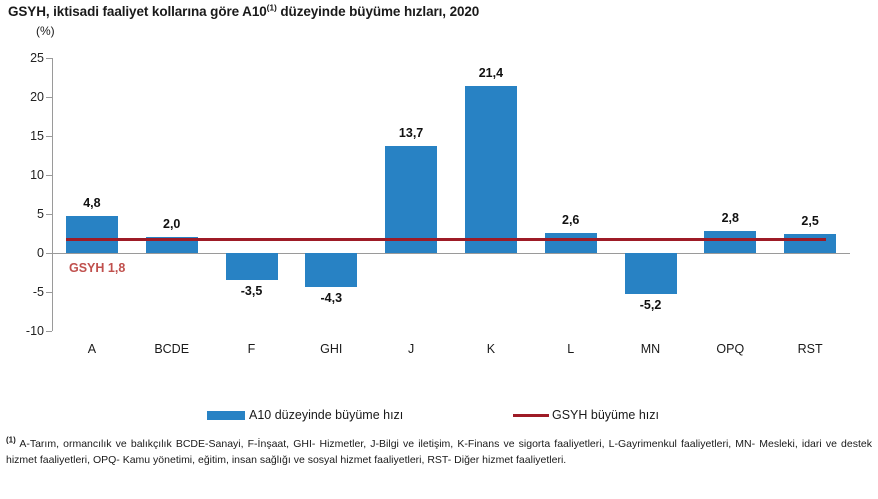  Describe the element at coordinates (331, 349) in the screenshot. I see `x-axis-category-label: GHI` at that location.